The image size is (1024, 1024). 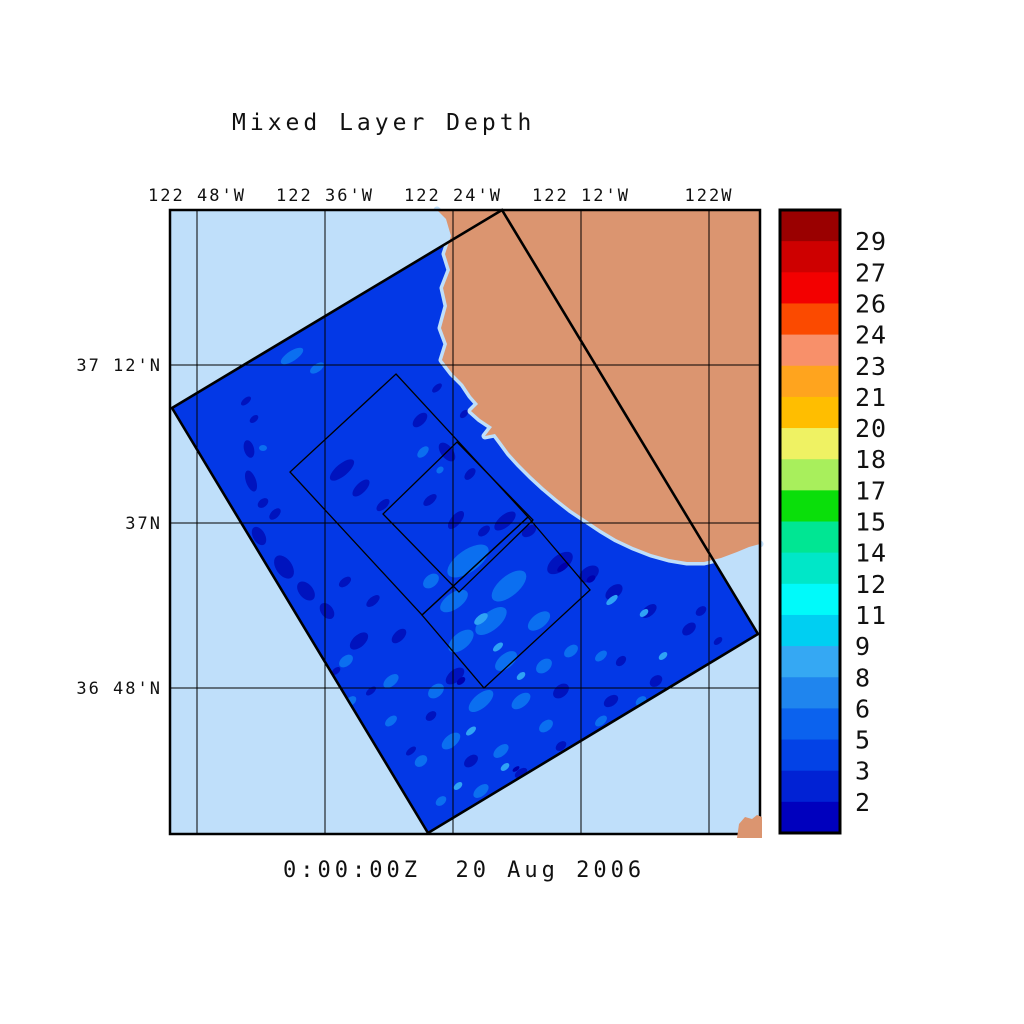 I want to click on colorbar-tick-label: 15, so click(x=871, y=522).